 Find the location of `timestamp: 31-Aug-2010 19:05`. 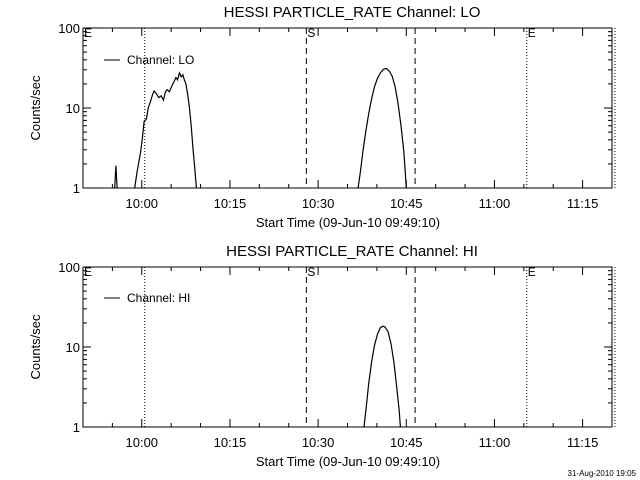

timestamp: 31-Aug-2010 19:05 is located at coordinates (602, 473).